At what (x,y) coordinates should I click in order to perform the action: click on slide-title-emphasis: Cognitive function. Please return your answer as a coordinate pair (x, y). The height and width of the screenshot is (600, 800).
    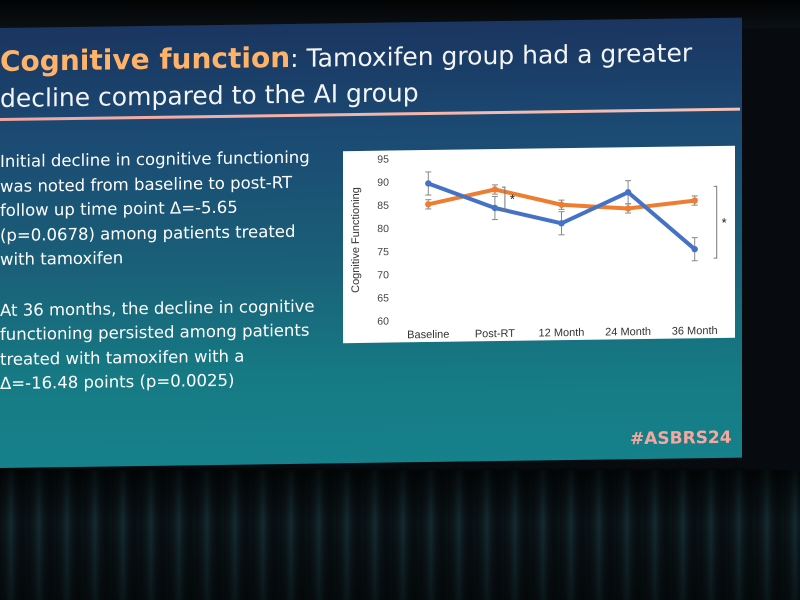
    Looking at the image, I should click on (145, 59).